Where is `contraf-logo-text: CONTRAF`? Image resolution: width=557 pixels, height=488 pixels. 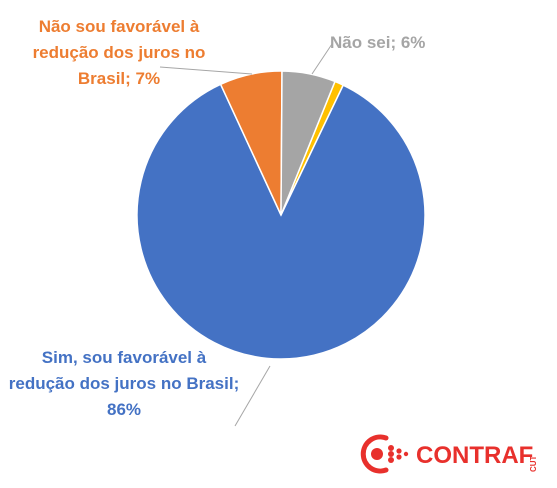 contraf-logo-text: CONTRAF is located at coordinates (474, 455).